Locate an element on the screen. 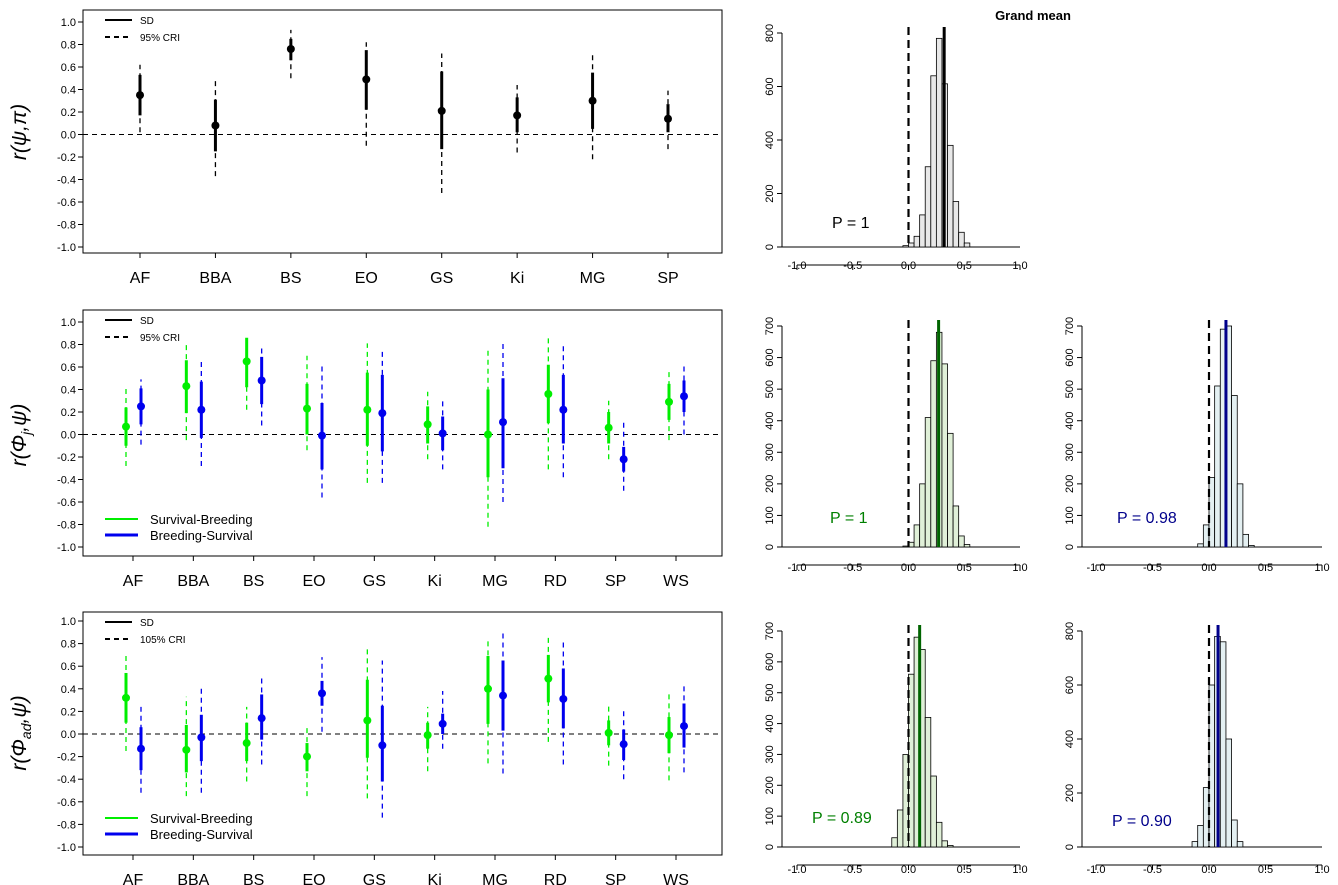 The image size is (1338, 885). x-tick-label: WS is located at coordinates (676, 878).